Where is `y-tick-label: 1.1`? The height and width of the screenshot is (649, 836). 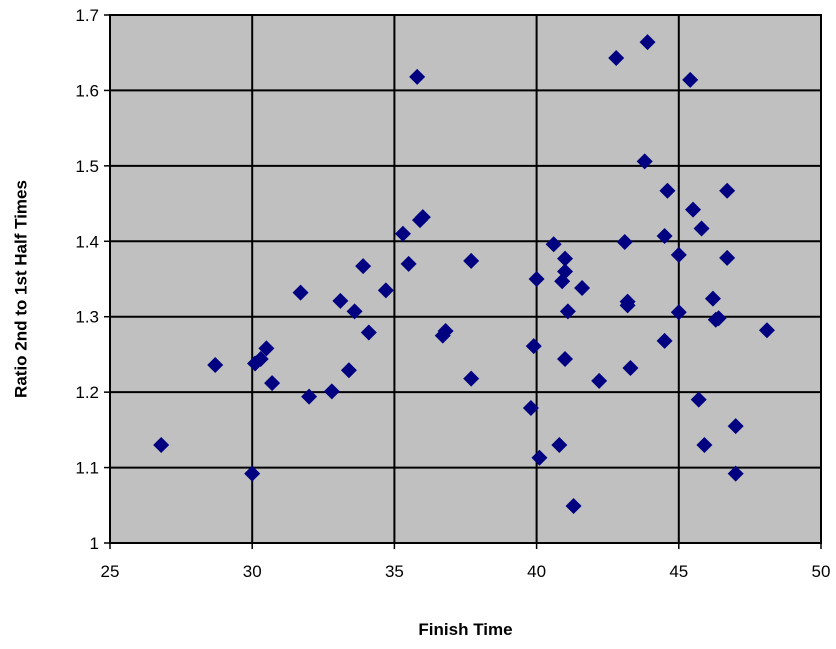 y-tick-label: 1.1 is located at coordinates (87, 468).